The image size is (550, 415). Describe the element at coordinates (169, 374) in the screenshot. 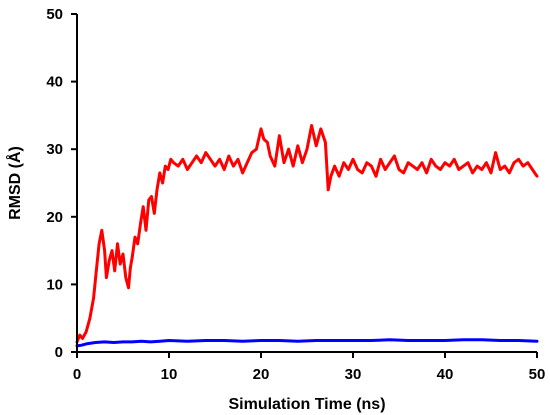

I see `x-tick-label: 10` at that location.